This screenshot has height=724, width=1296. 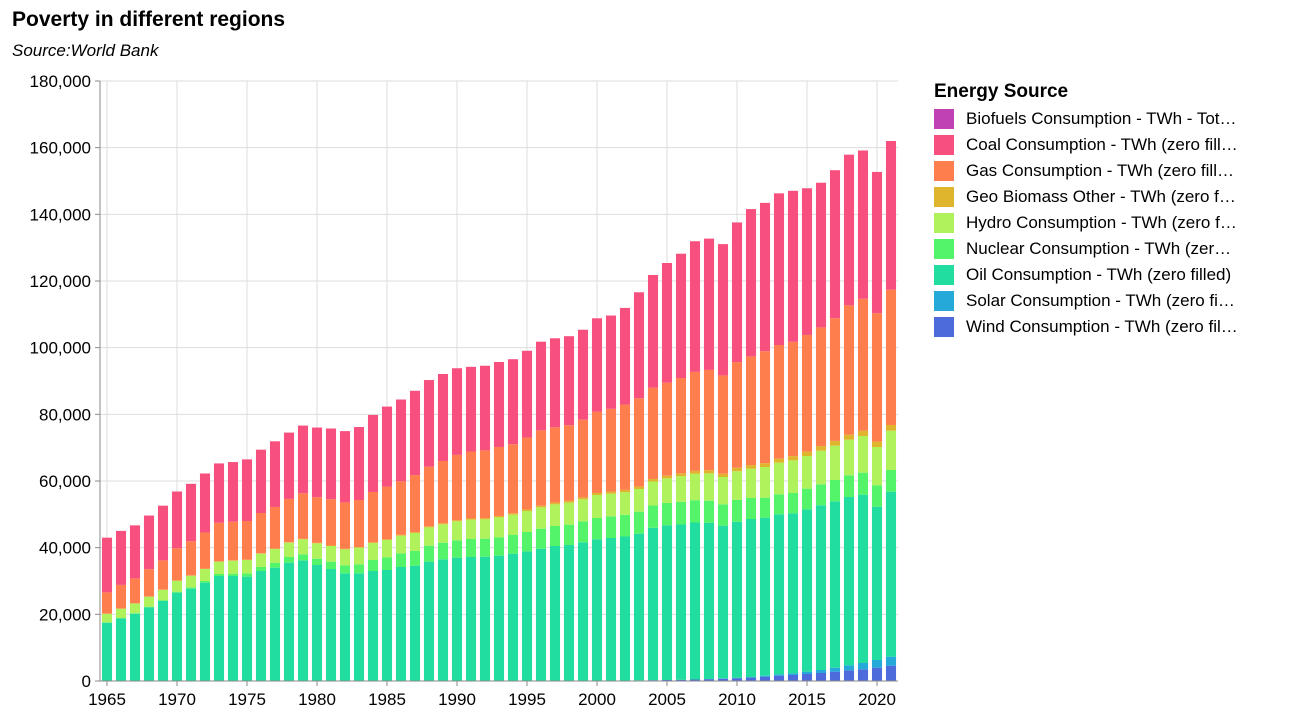 I want to click on x-tick-label: 1970, so click(x=177, y=699).